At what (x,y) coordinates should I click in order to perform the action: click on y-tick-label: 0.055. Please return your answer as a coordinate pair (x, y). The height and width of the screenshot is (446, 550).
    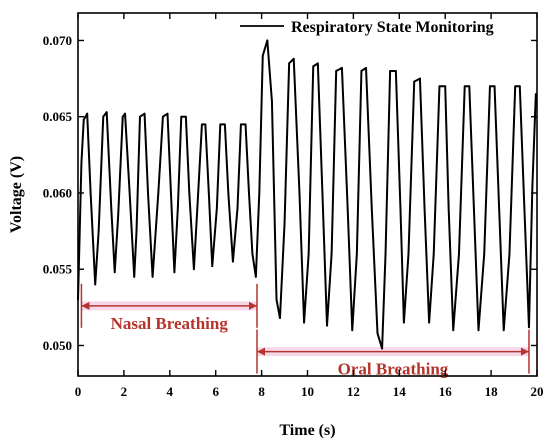
    Looking at the image, I should click on (58, 269).